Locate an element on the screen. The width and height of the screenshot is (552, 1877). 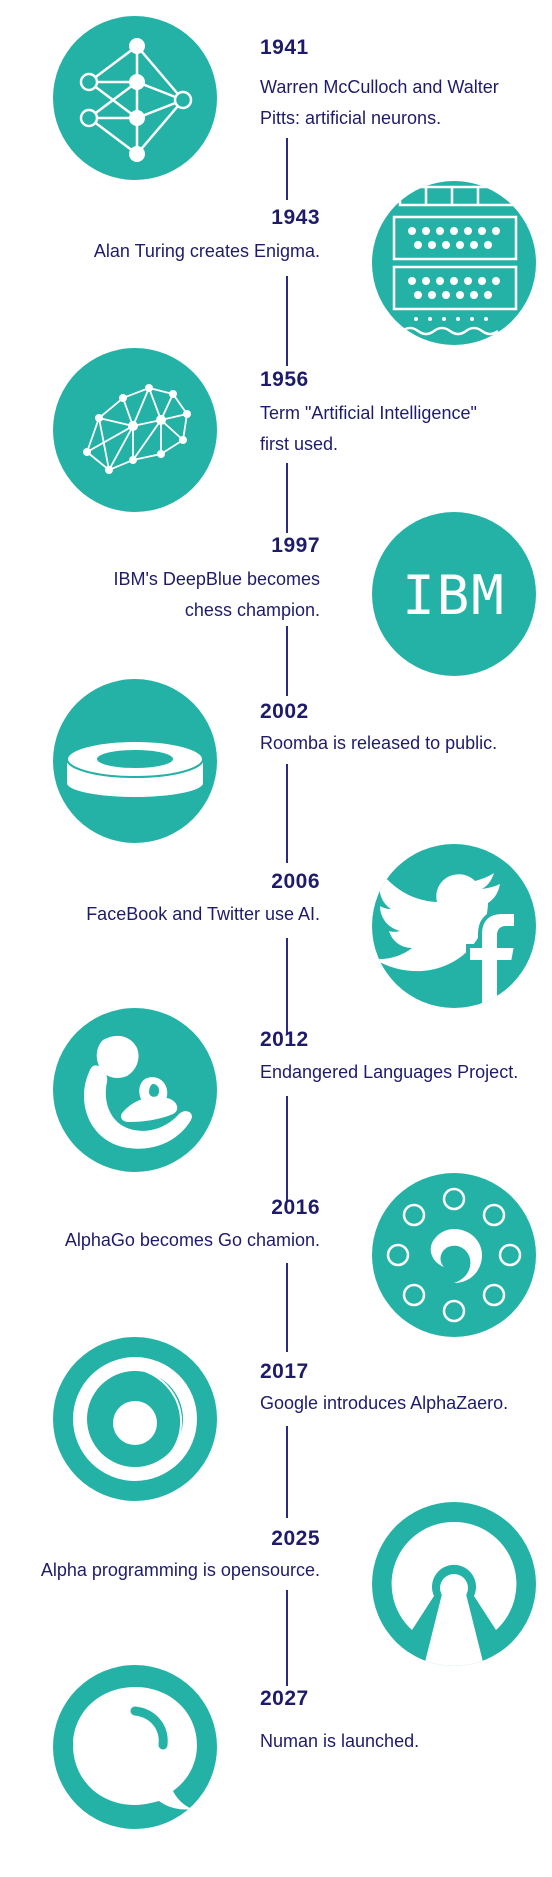
event-description: Roomba is released to public. is located at coordinates (379, 743).